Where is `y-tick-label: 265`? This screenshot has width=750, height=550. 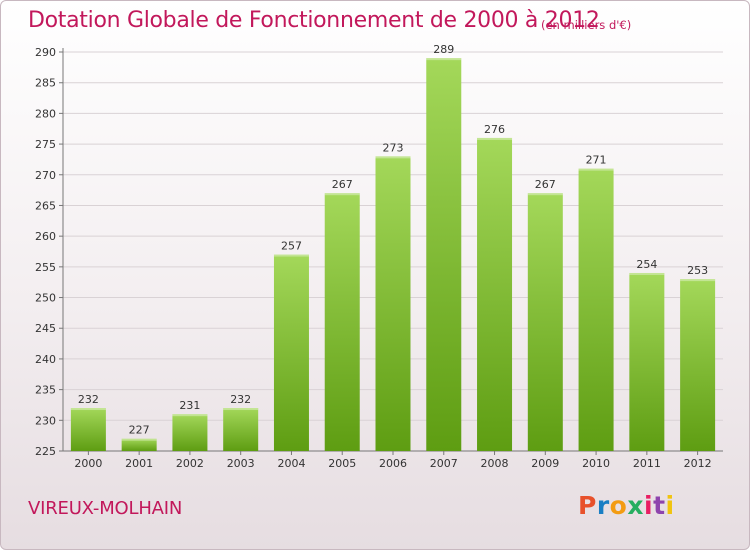
y-tick-label: 265 is located at coordinates (45, 205).